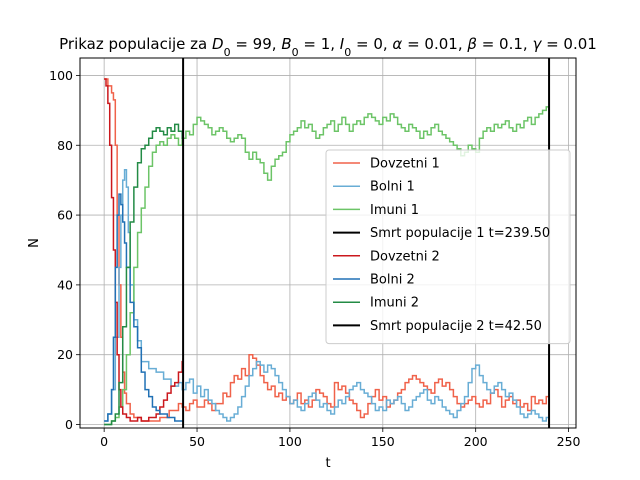  I want to click on legend-label: Smrt populacije 1 t=239.50, so click(460, 233).